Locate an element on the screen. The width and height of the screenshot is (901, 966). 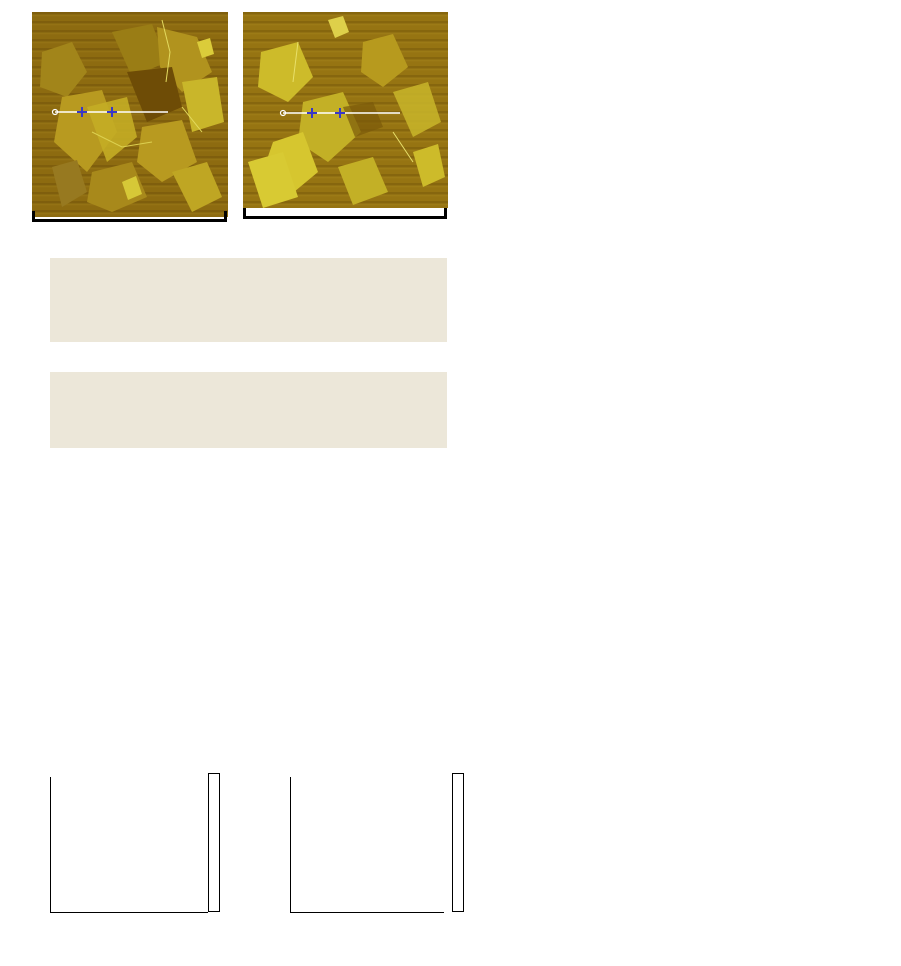
afm-flakes-a is located at coordinates (132, 115).